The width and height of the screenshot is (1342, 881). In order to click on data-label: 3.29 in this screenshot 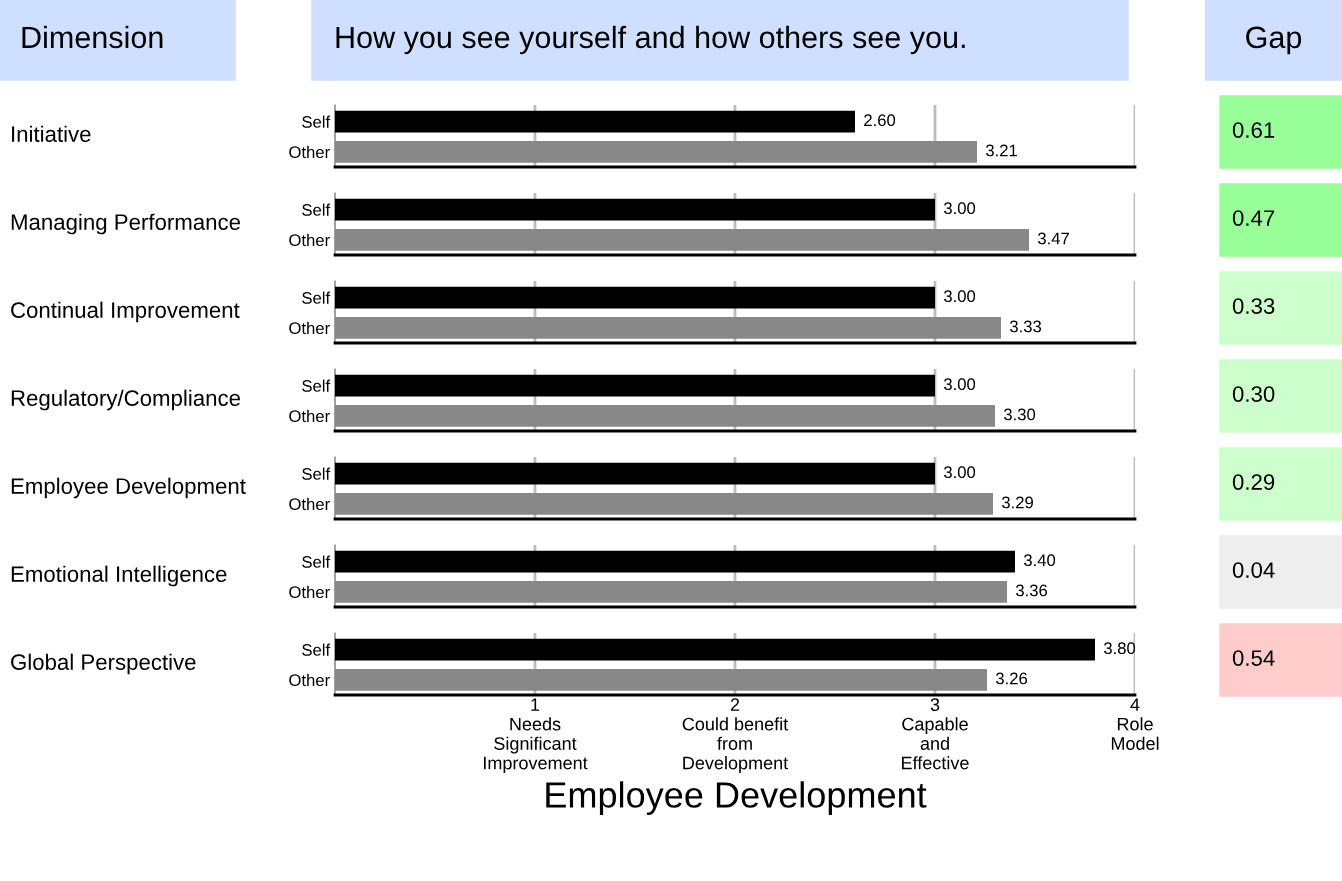, I will do `click(1017, 502)`.